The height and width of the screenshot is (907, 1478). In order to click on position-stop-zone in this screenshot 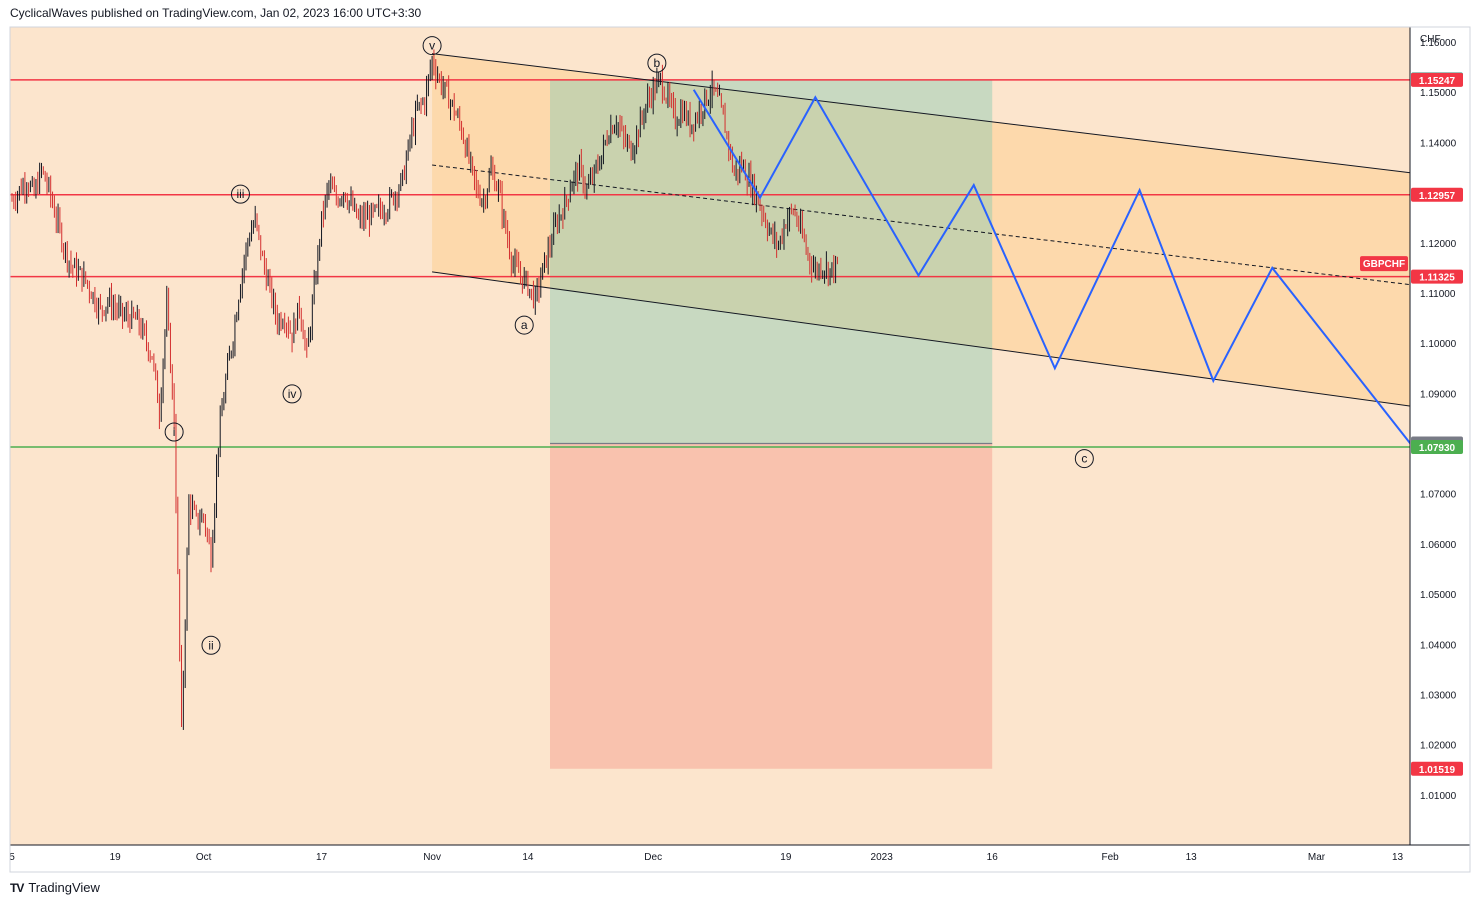, I will do `click(771, 606)`.